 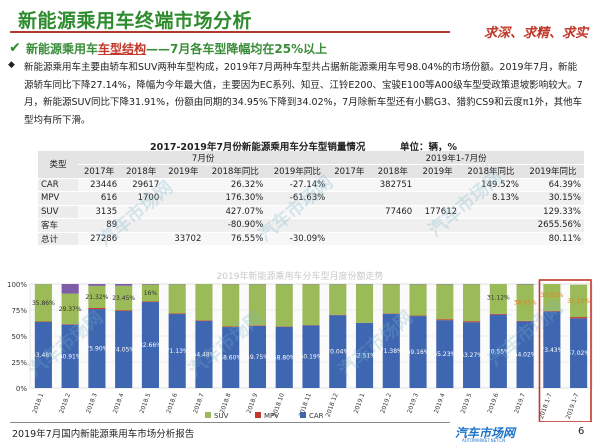 What do you see at coordinates (456, 158) in the screenshot?
I see `table-header-ytd: 2019年1-7月份` at bounding box center [456, 158].